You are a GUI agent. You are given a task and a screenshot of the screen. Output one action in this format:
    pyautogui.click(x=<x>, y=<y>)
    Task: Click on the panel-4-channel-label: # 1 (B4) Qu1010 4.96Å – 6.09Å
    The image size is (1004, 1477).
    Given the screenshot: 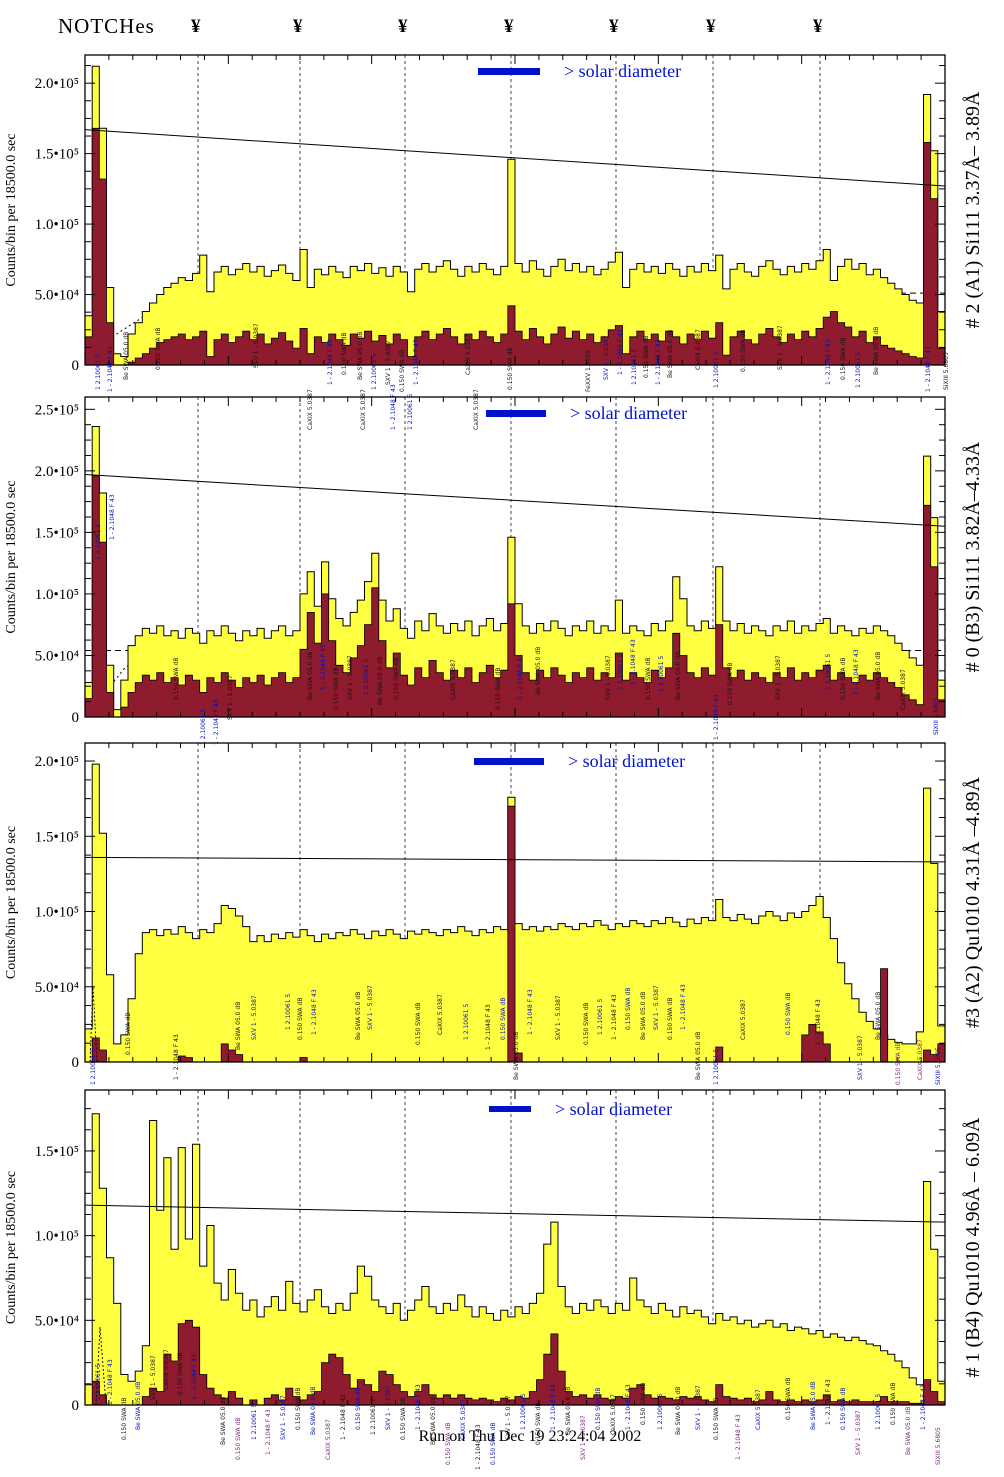 What is the action you would take?
    pyautogui.click(x=973, y=1247)
    